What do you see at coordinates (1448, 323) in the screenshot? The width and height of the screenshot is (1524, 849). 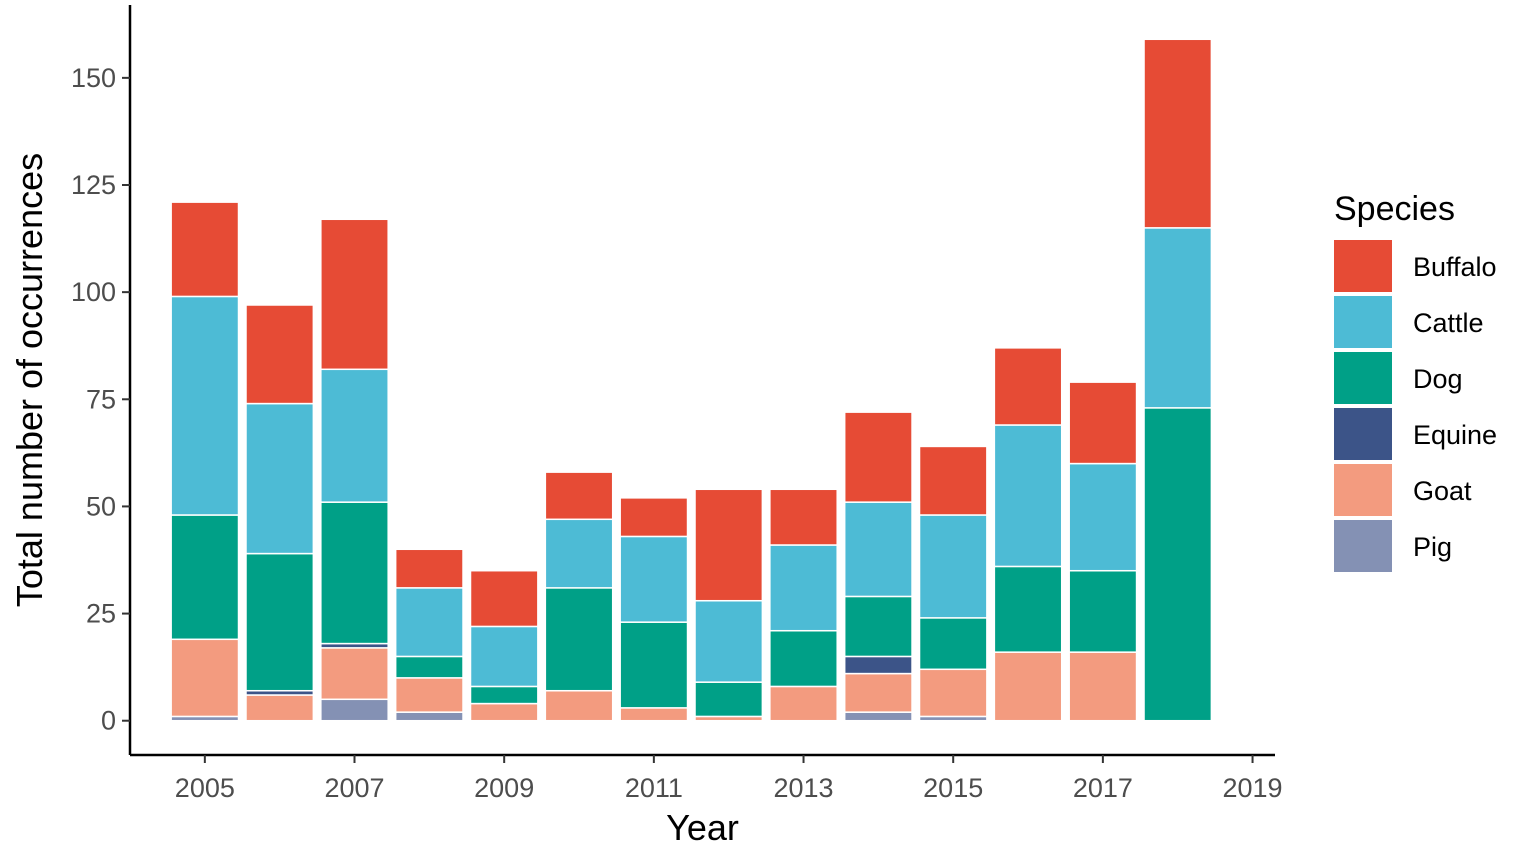 I see `legend-label-cattle: Cattle` at bounding box center [1448, 323].